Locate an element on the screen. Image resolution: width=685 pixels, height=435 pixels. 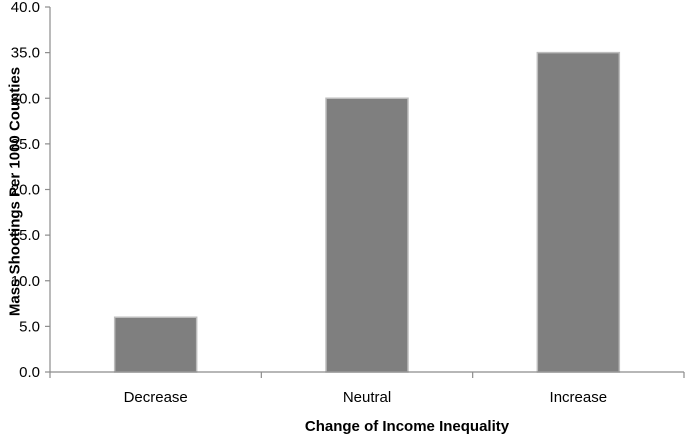
bar-increase is located at coordinates (578, 212).